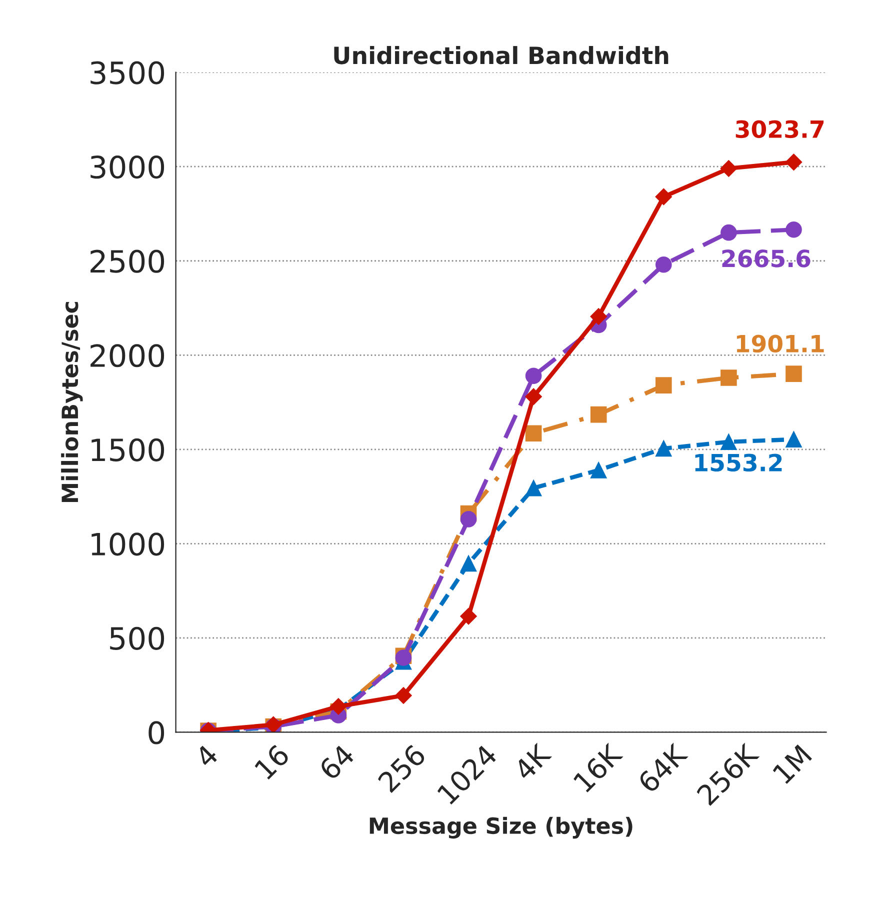  What do you see at coordinates (128, 450) in the screenshot?
I see `y-tick-label: 1500` at bounding box center [128, 450].